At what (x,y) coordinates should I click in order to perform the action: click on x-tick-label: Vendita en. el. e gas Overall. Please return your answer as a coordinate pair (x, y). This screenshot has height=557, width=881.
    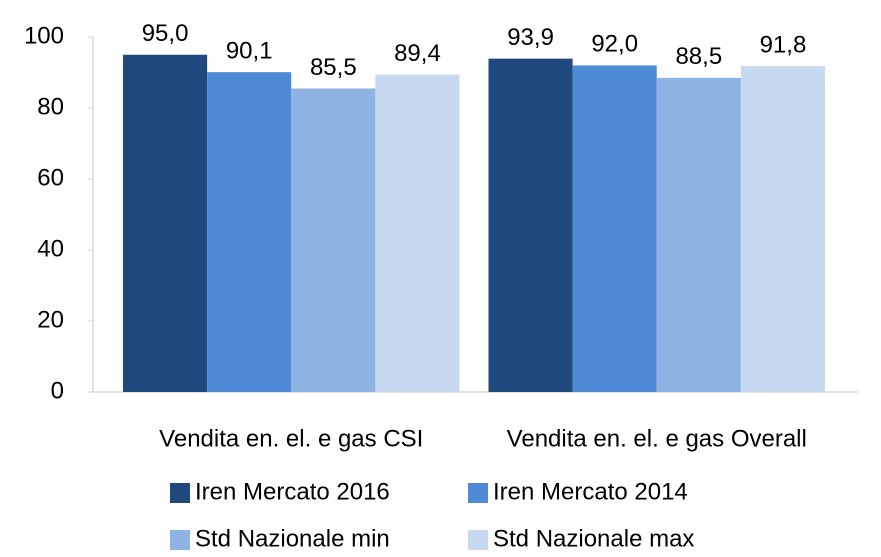
    Looking at the image, I should click on (657, 438).